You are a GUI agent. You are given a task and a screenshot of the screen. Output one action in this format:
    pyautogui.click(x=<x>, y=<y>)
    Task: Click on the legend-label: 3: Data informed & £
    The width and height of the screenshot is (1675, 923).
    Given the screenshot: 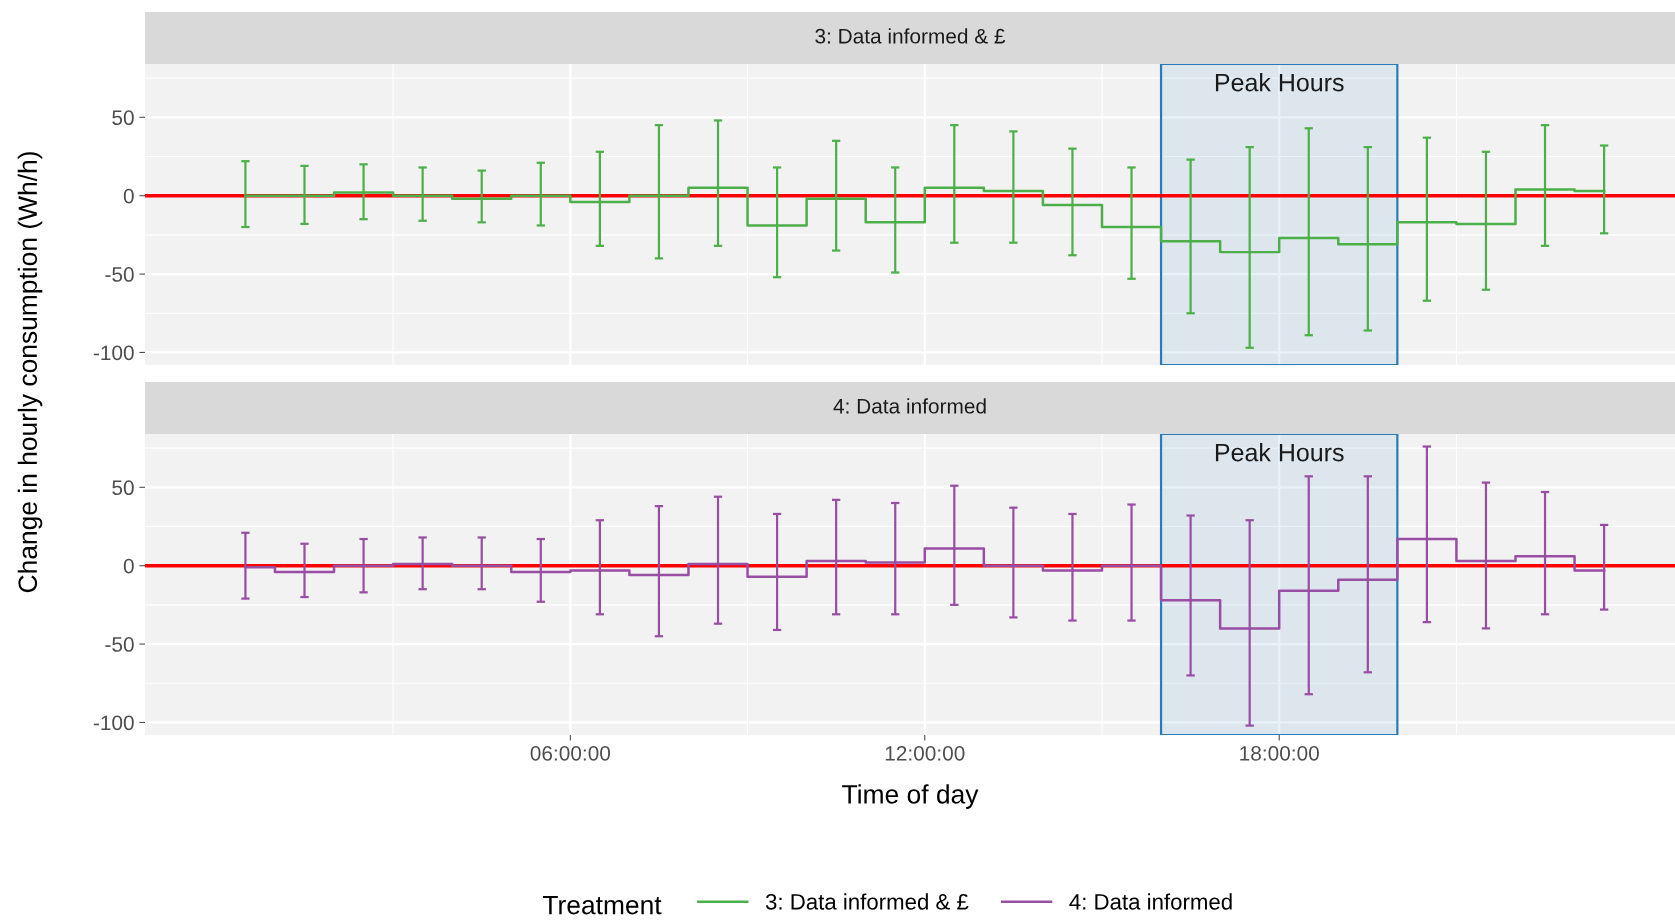 What is the action you would take?
    pyautogui.click(x=867, y=901)
    